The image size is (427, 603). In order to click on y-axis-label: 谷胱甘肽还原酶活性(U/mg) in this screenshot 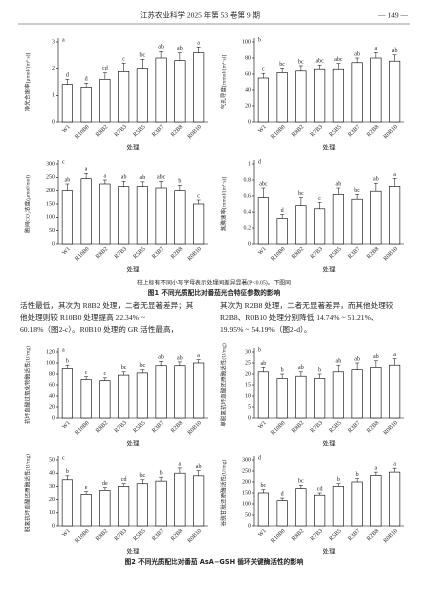, I will do `click(223, 492)`.